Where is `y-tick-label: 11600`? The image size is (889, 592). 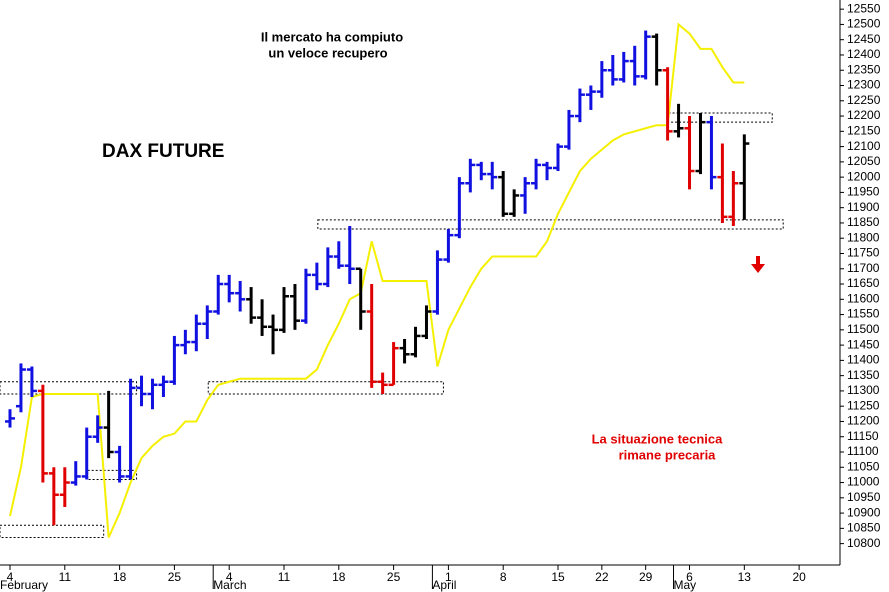
y-tick-label: 11600 is located at coordinates (863, 298).